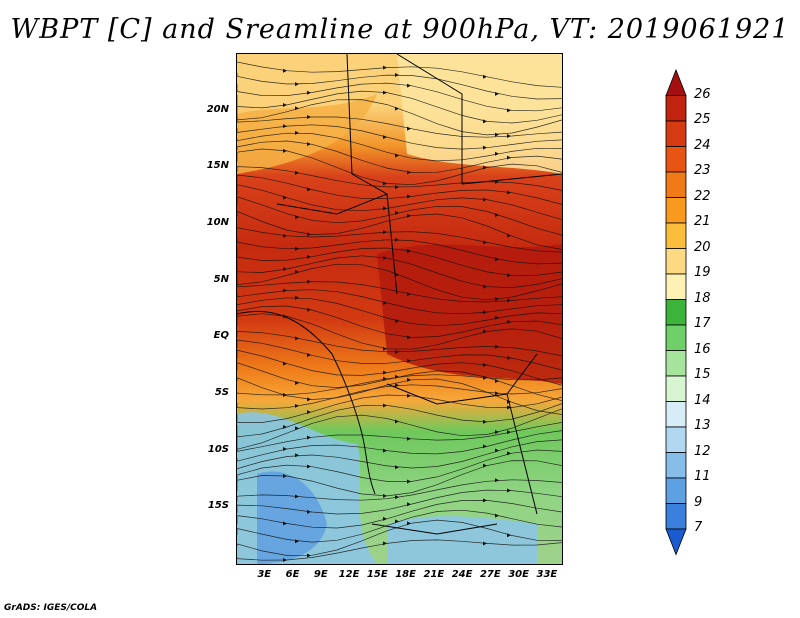 The width and height of the screenshot is (800, 618). What do you see at coordinates (320, 574) in the screenshot?
I see `lon-tick-label: 9E` at bounding box center [320, 574].